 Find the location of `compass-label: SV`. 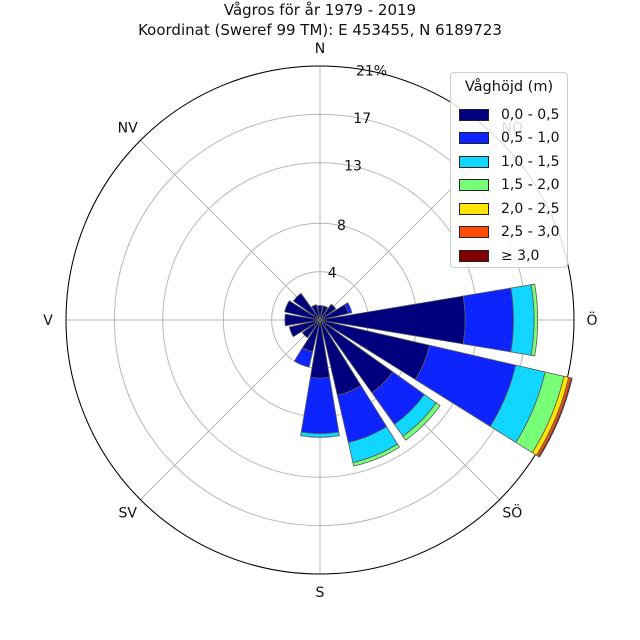

compass-label: SV is located at coordinates (127, 513).